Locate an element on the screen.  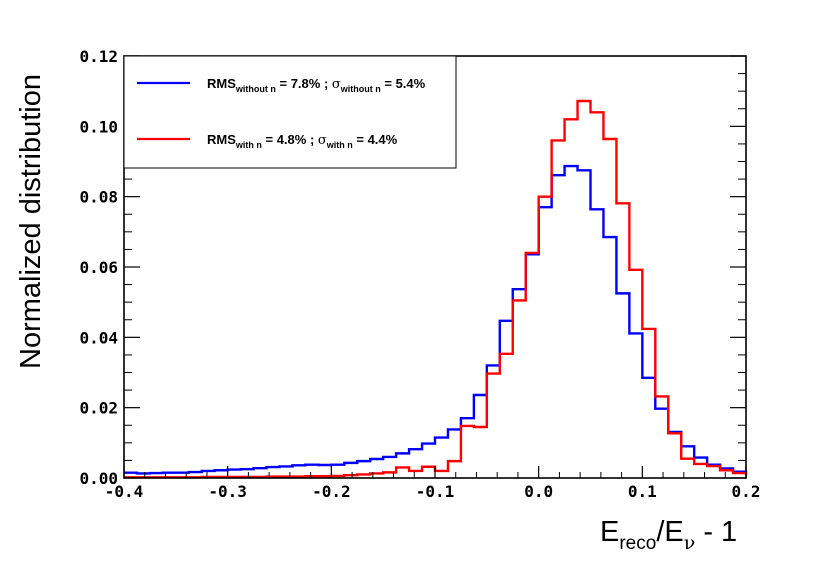
legend-entry-without-n: RMSwithout n = 7.8% ; σwithout n = 5.4% is located at coordinates (316, 85).